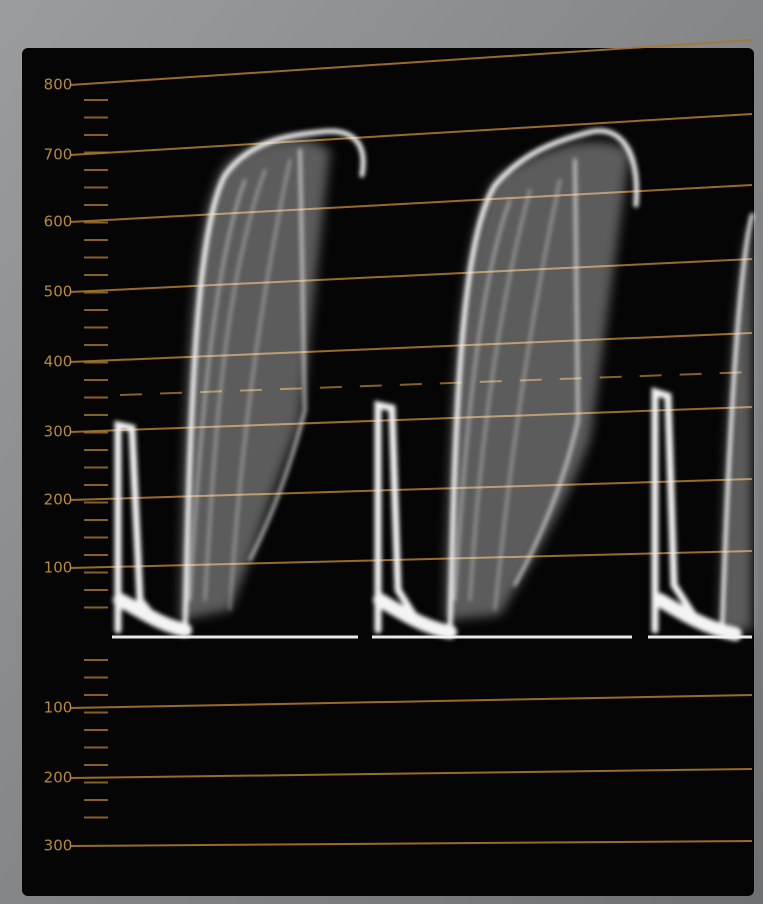 This screenshot has height=904, width=763. What do you see at coordinates (58, 222) in the screenshot?
I see `scale-label: 600` at bounding box center [58, 222].